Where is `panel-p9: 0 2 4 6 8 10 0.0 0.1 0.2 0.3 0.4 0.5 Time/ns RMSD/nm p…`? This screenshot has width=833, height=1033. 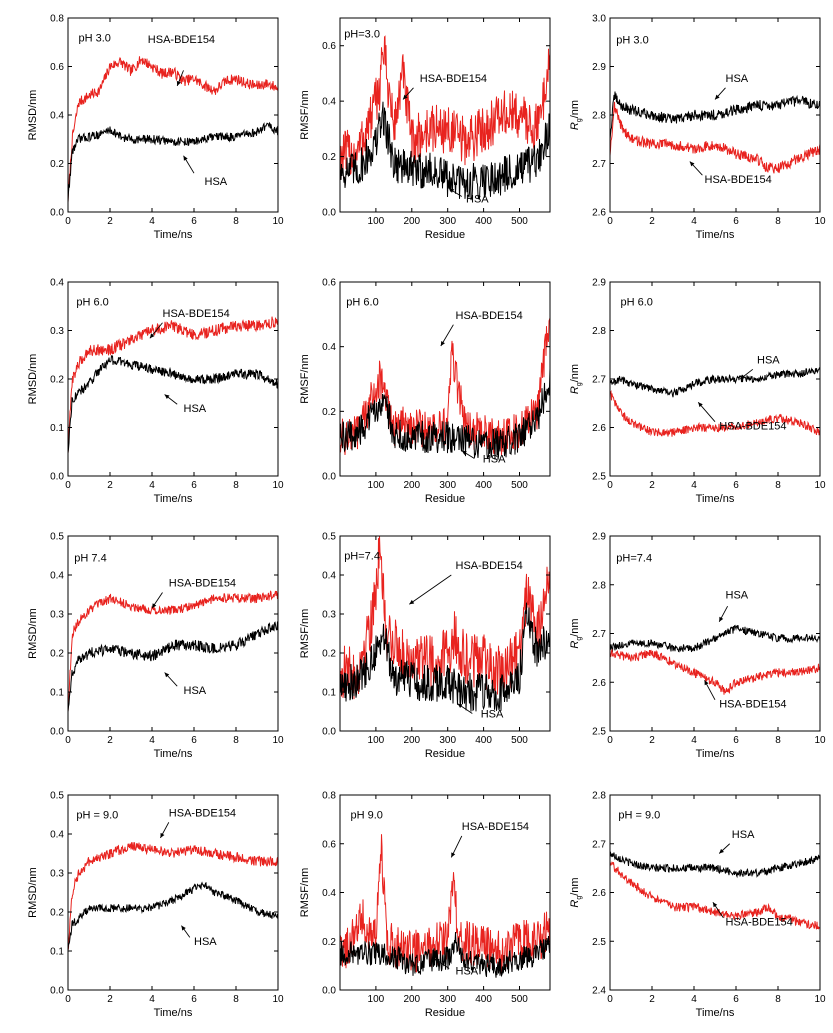 panel-p9: 0 2 4 6 8 10 0.0 0.1 0.2 0.3 0.4 0.5 Time/ns RMSD/nm p… is located at coordinates (155, 905).